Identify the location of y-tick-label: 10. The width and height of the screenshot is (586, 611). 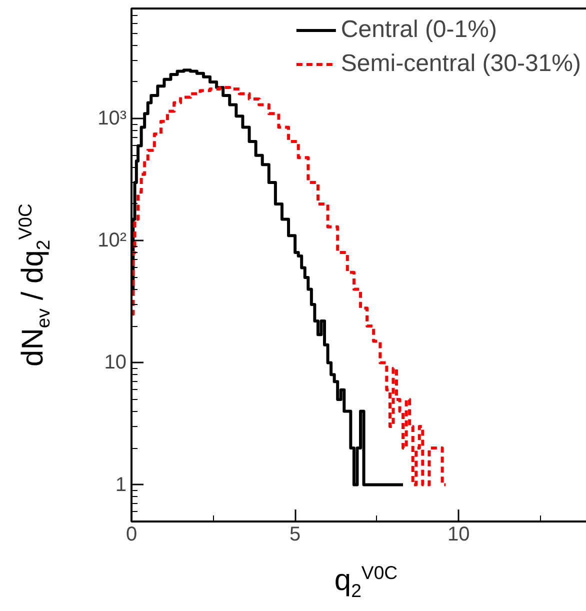
(115, 363).